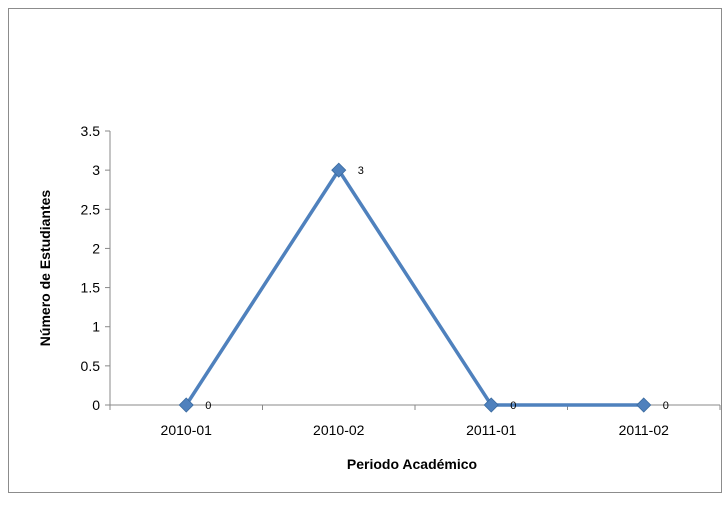 This screenshot has height=506, width=725. I want to click on y-tick-label: 2, so click(96, 248).